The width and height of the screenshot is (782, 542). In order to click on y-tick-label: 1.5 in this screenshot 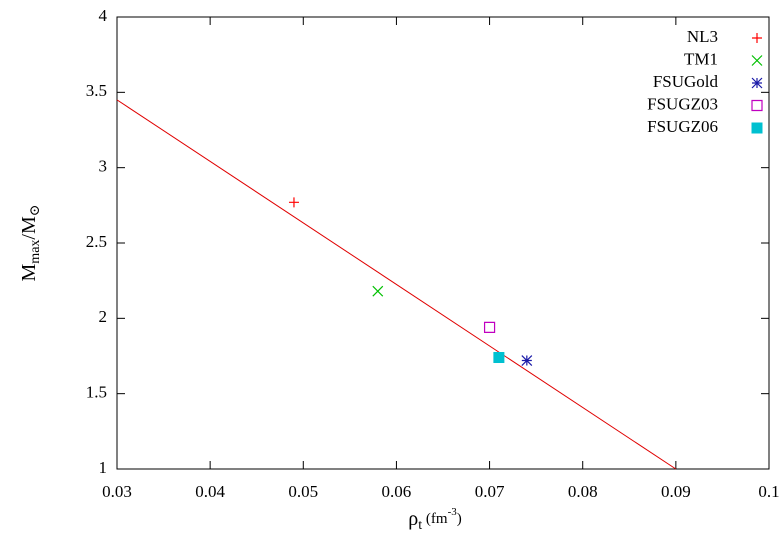, I will do `click(96, 392)`.